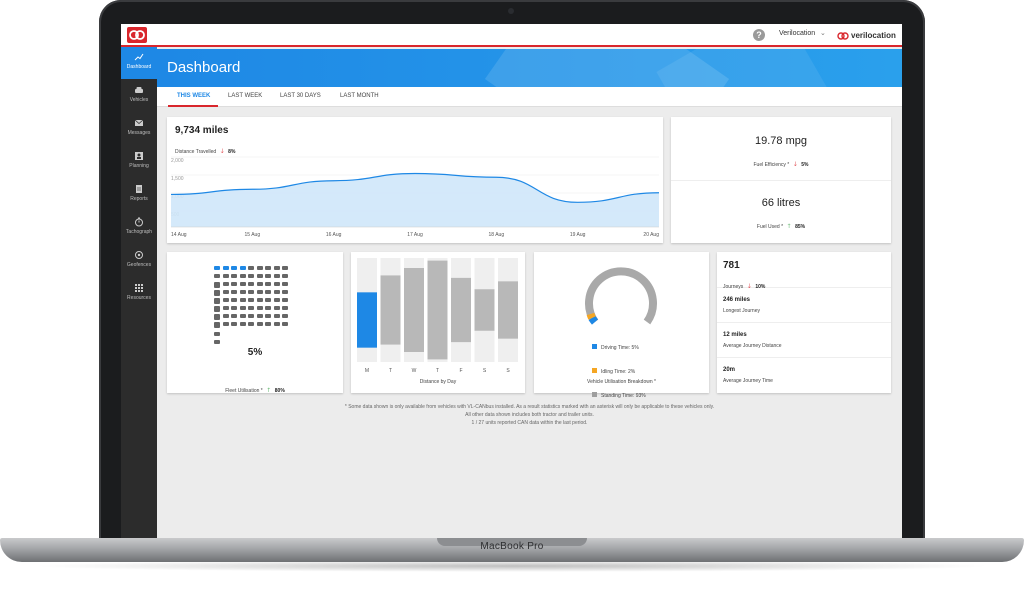 This screenshot has width=1024, height=600. Describe the element at coordinates (139, 162) in the screenshot. I see `sidebar-item-planning: Planning` at that location.